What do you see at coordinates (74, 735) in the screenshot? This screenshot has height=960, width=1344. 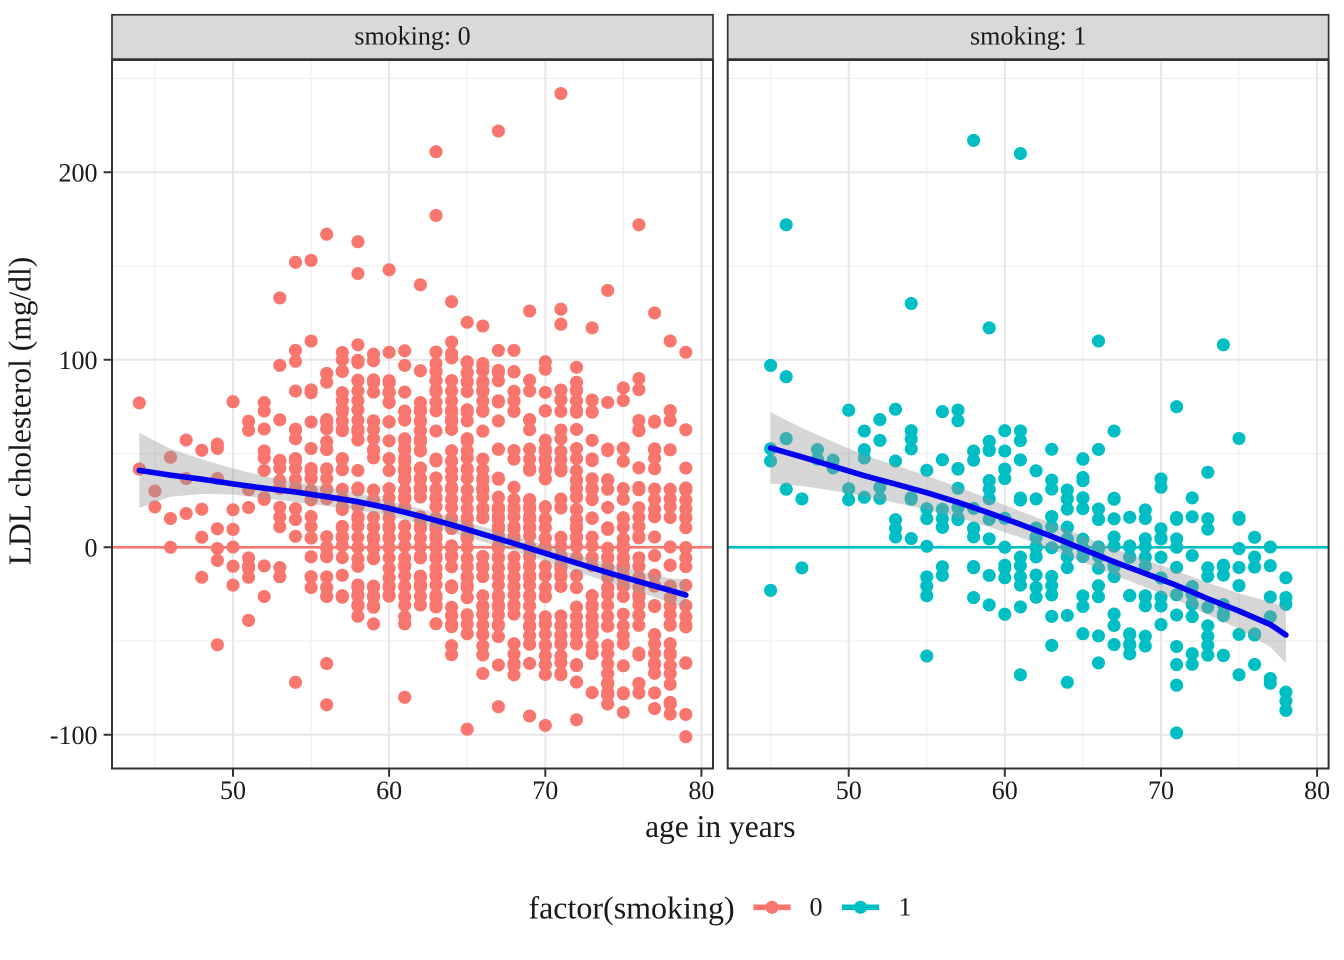 I see `svg-text: -100` at bounding box center [74, 735].